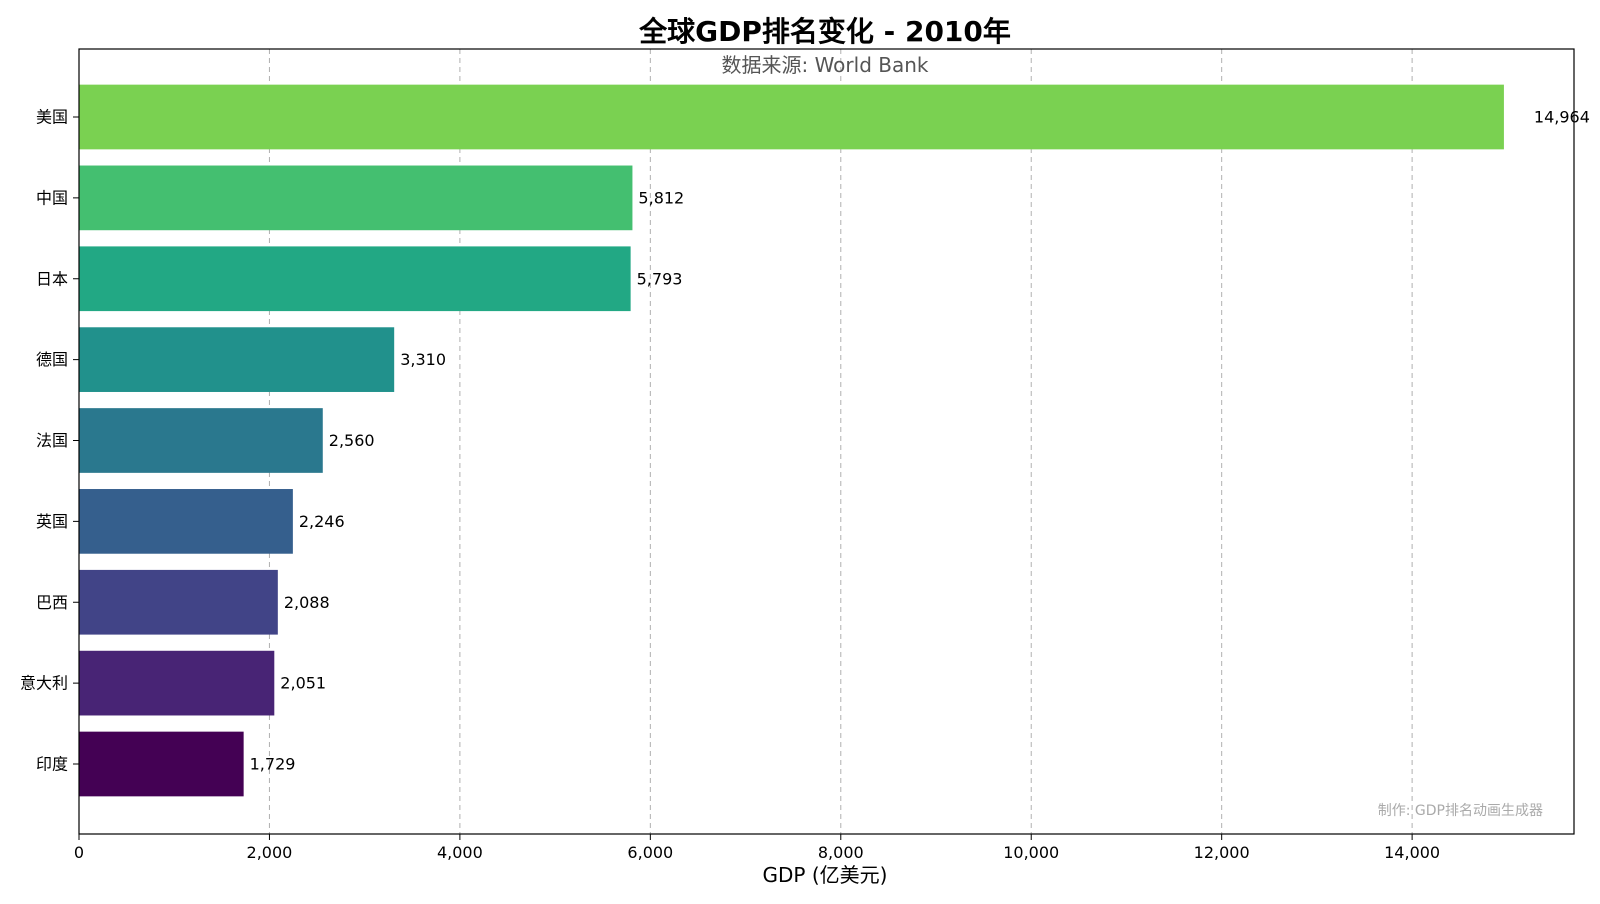 This screenshot has height=904, width=1600. What do you see at coordinates (1412, 852) in the screenshot?
I see `x-tick-label: 14,000` at bounding box center [1412, 852].